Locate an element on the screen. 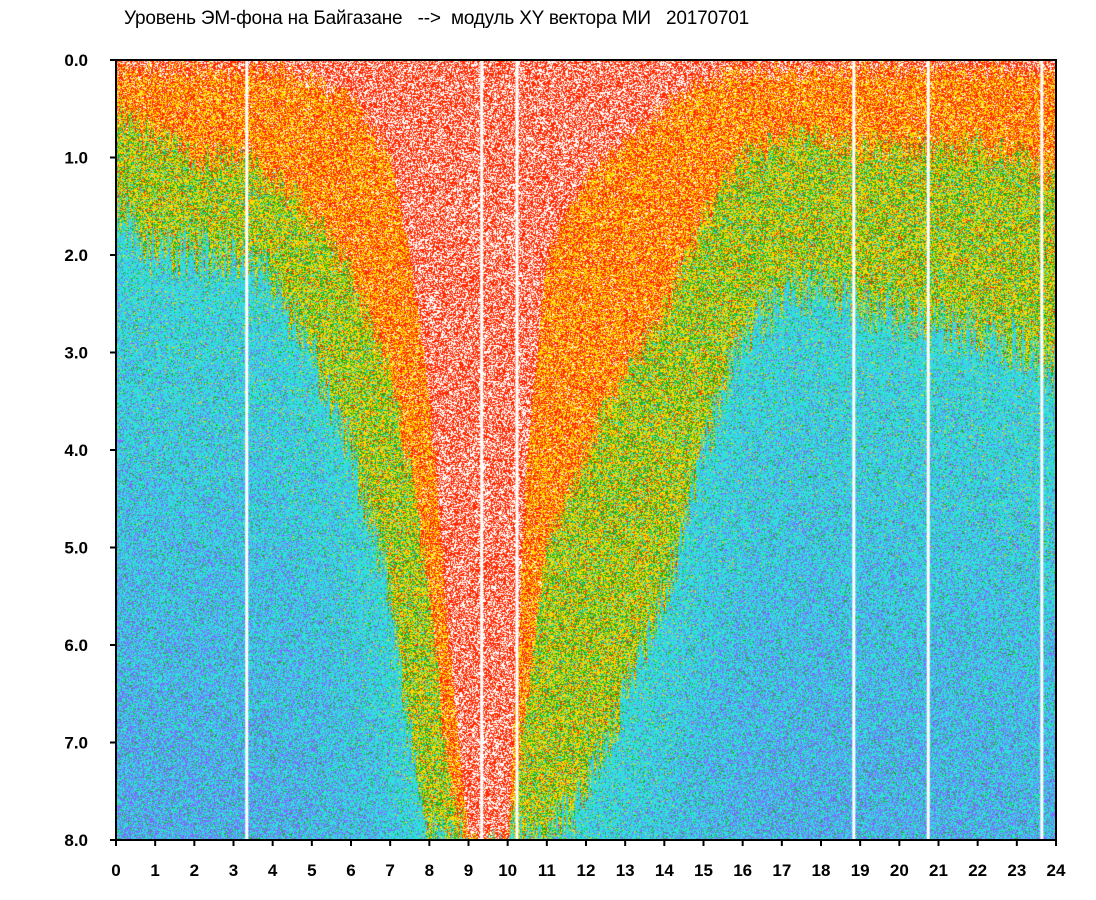 This screenshot has width=1096, height=900. x-tick-label: 17 is located at coordinates (781, 870).